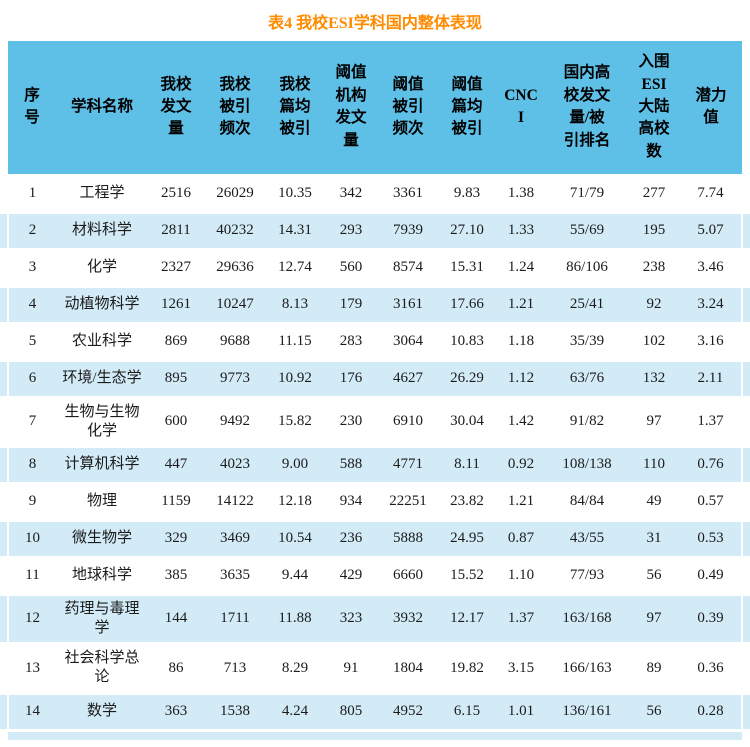  I want to click on cell-our-cite-per-paper: 10.54, so click(295, 539).